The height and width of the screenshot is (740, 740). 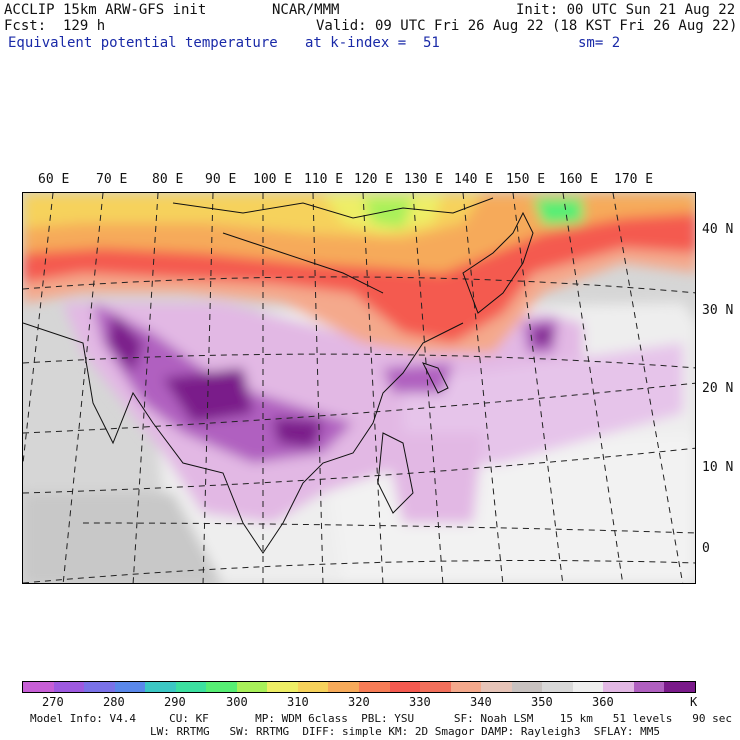 I want to click on level-label: at k-index = 51, so click(x=372, y=43).